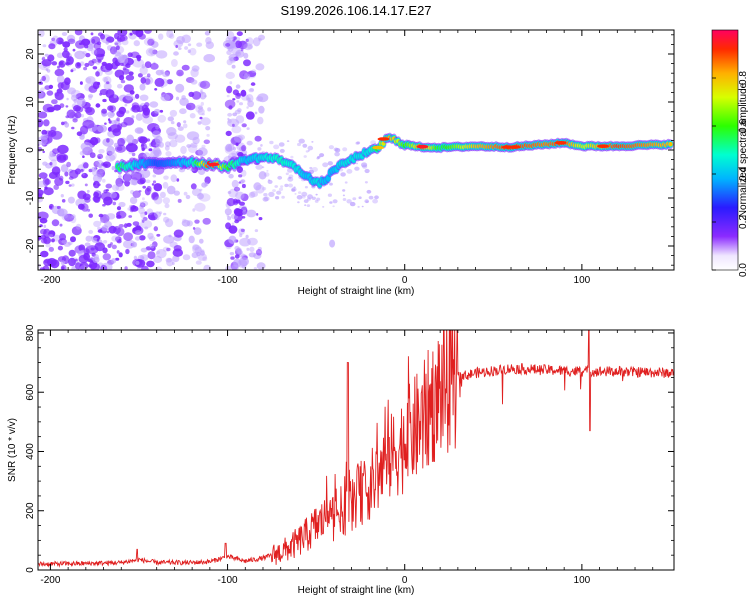  What do you see at coordinates (228, 580) in the screenshot?
I see `x-tick-label: -100` at bounding box center [228, 580].